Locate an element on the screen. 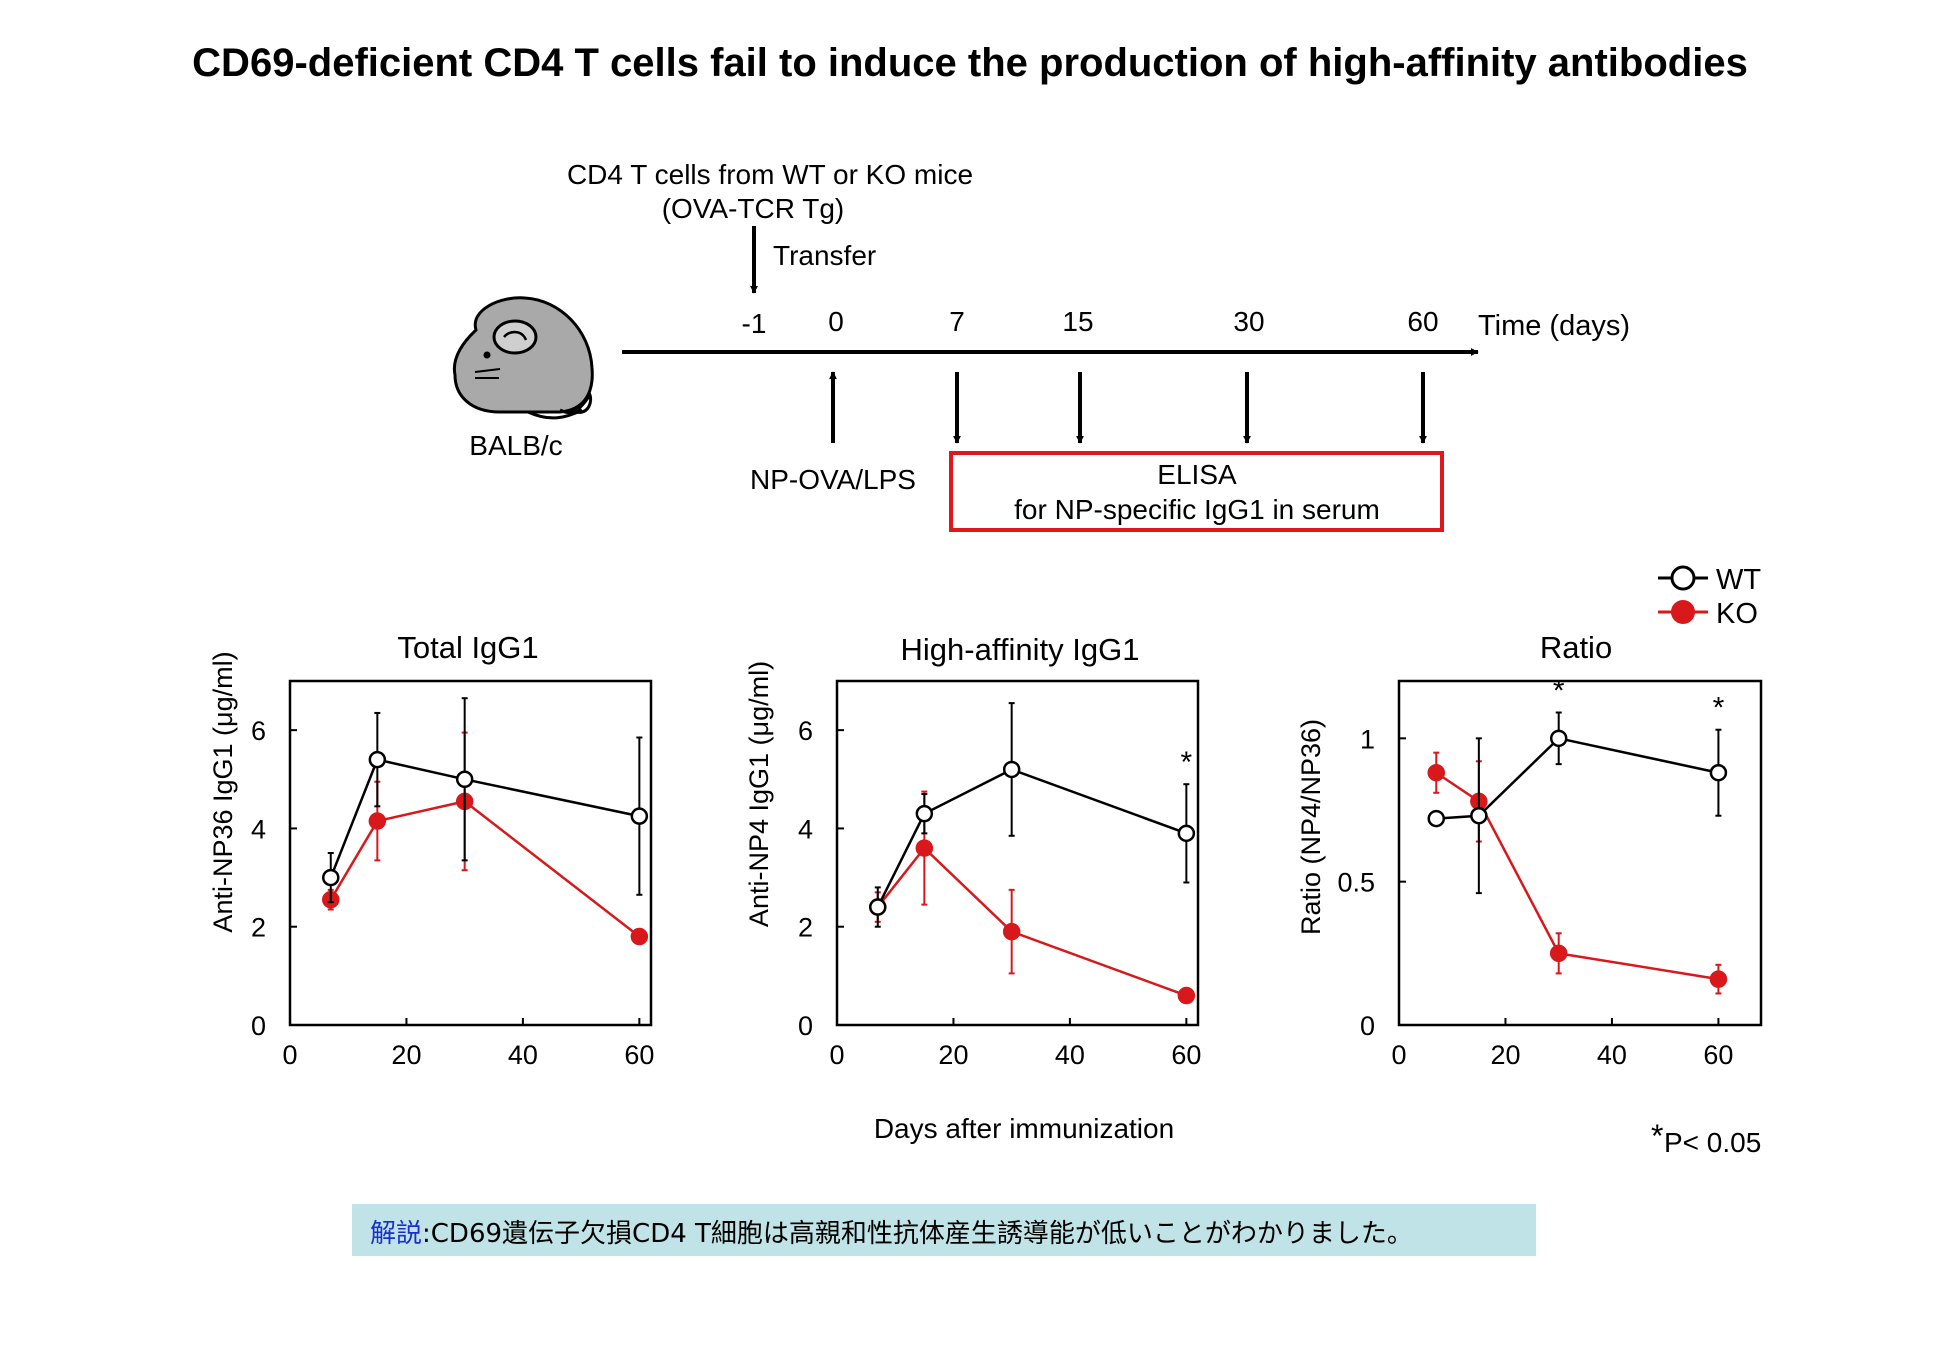 The height and width of the screenshot is (1350, 1950). mouse-icon is located at coordinates (523, 358).